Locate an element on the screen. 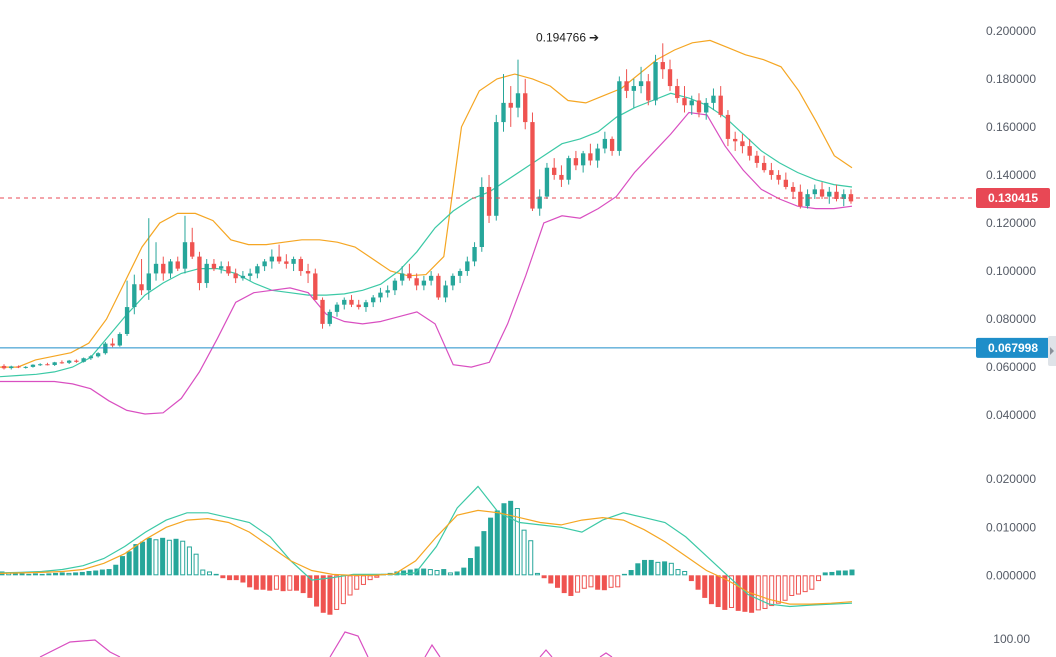 The width and height of the screenshot is (1056, 657). rsi-panel is located at coordinates (326, 644).